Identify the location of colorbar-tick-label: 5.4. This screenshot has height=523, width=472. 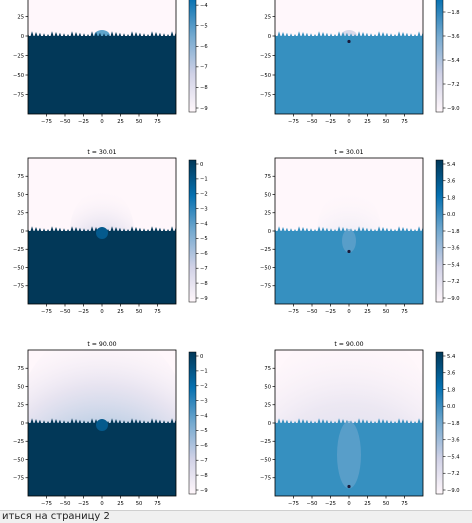
(451, 357).